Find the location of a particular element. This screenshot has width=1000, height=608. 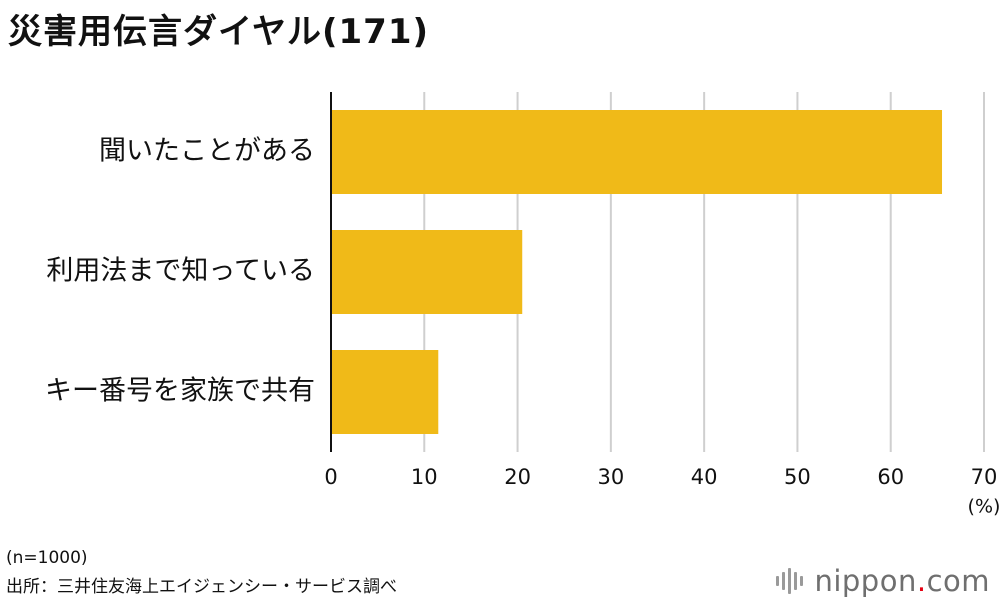

nippon-logo: nippon.com is located at coordinates (883, 581).